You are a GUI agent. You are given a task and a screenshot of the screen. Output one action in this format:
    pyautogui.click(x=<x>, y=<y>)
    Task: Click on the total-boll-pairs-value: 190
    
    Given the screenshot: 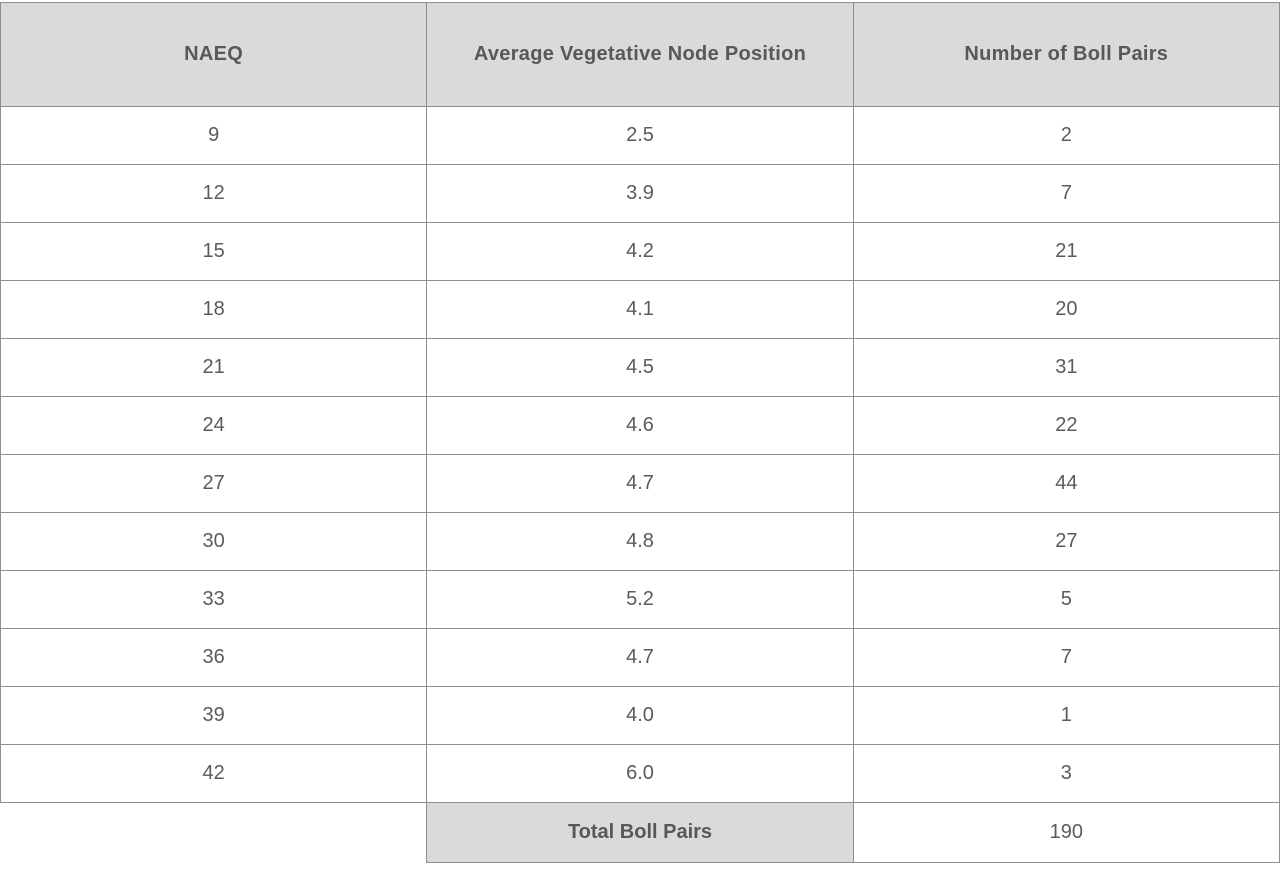 What is the action you would take?
    pyautogui.click(x=1066, y=832)
    